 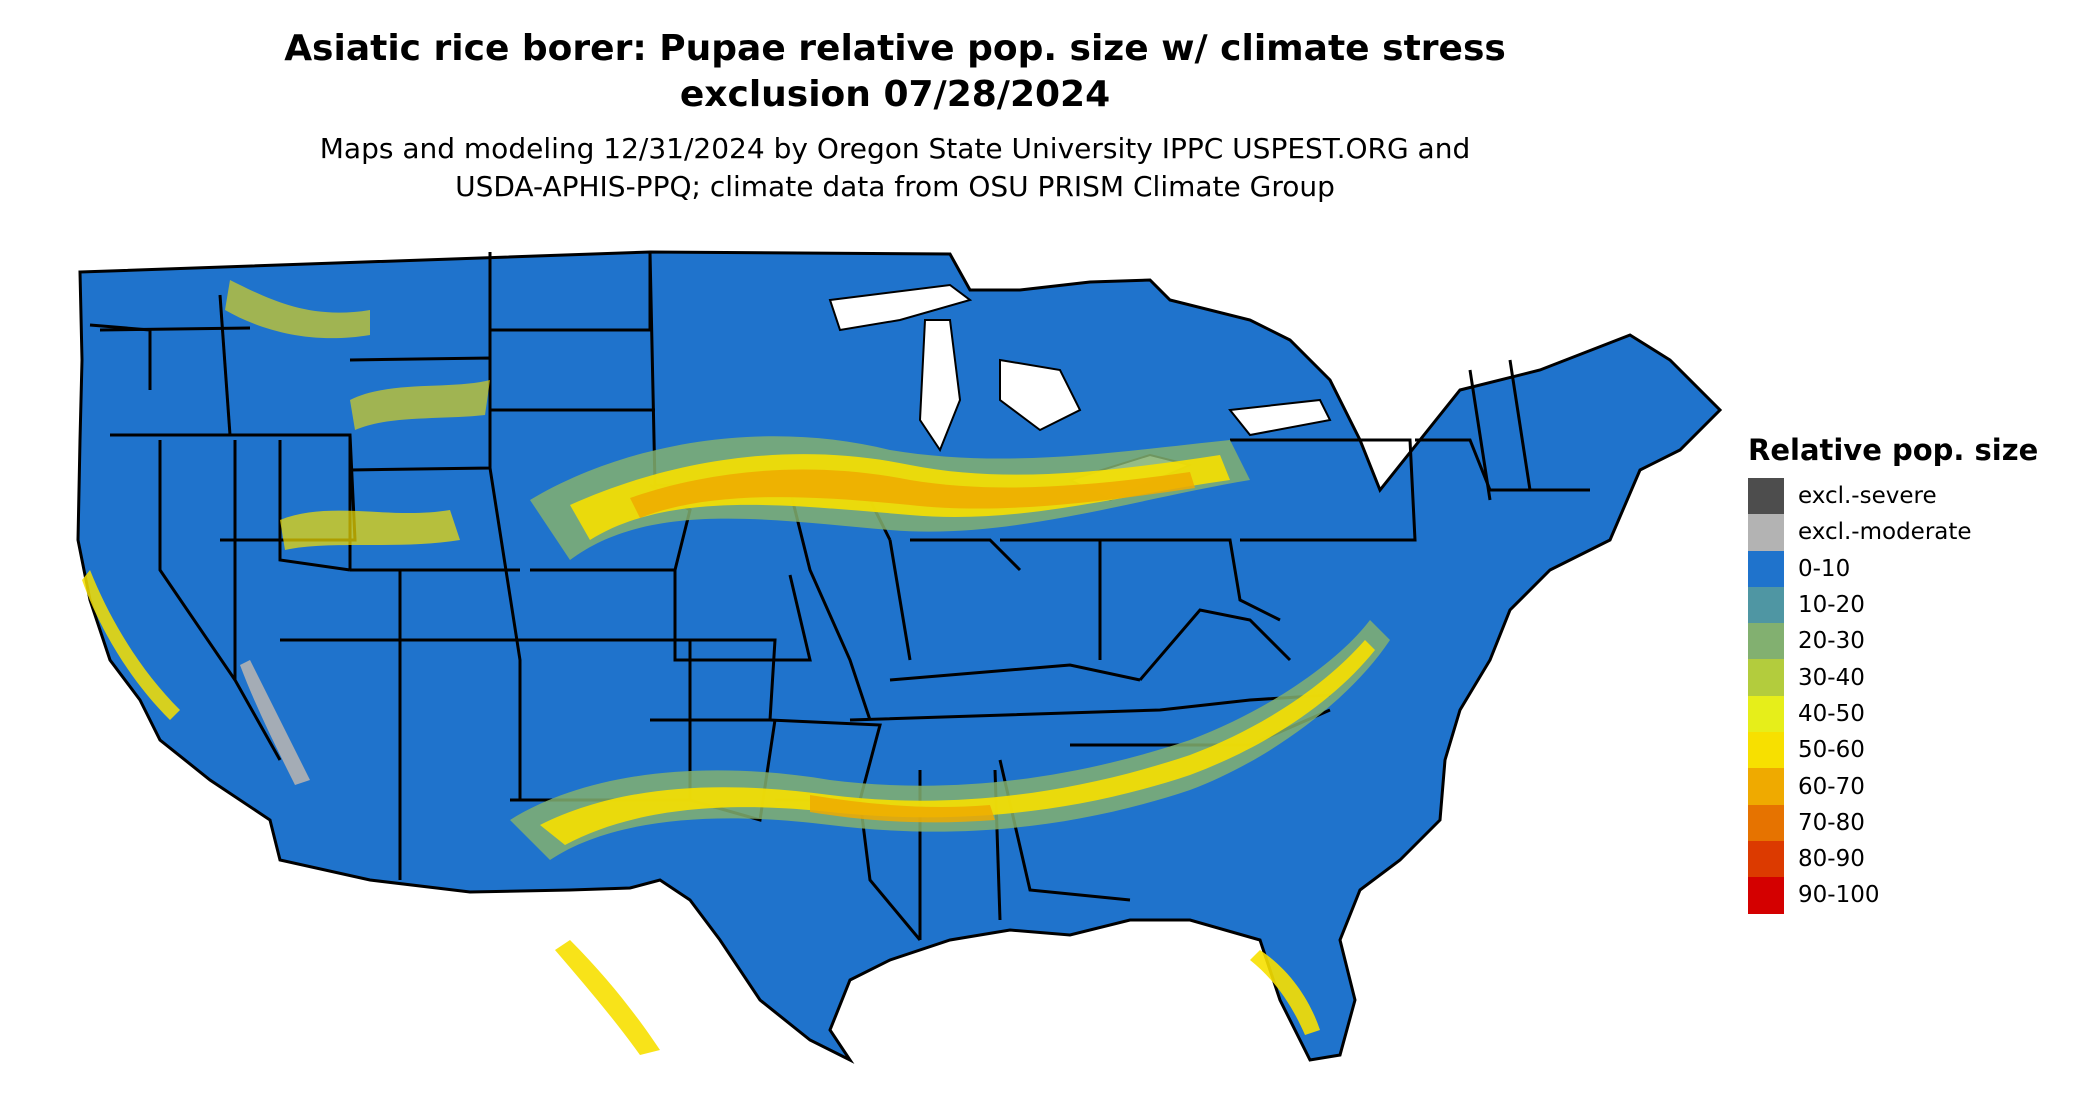 What do you see at coordinates (1885, 532) in the screenshot?
I see `legend-label: excl.-moderate` at bounding box center [1885, 532].